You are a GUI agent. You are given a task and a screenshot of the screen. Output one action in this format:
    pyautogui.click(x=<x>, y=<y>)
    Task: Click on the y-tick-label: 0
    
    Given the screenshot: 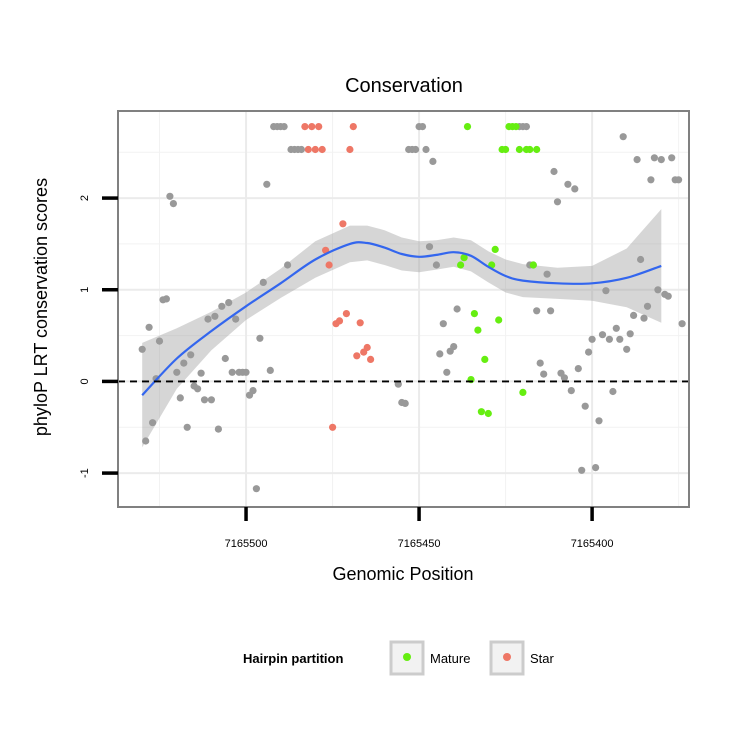 What is the action you would take?
    pyautogui.click(x=85, y=381)
    